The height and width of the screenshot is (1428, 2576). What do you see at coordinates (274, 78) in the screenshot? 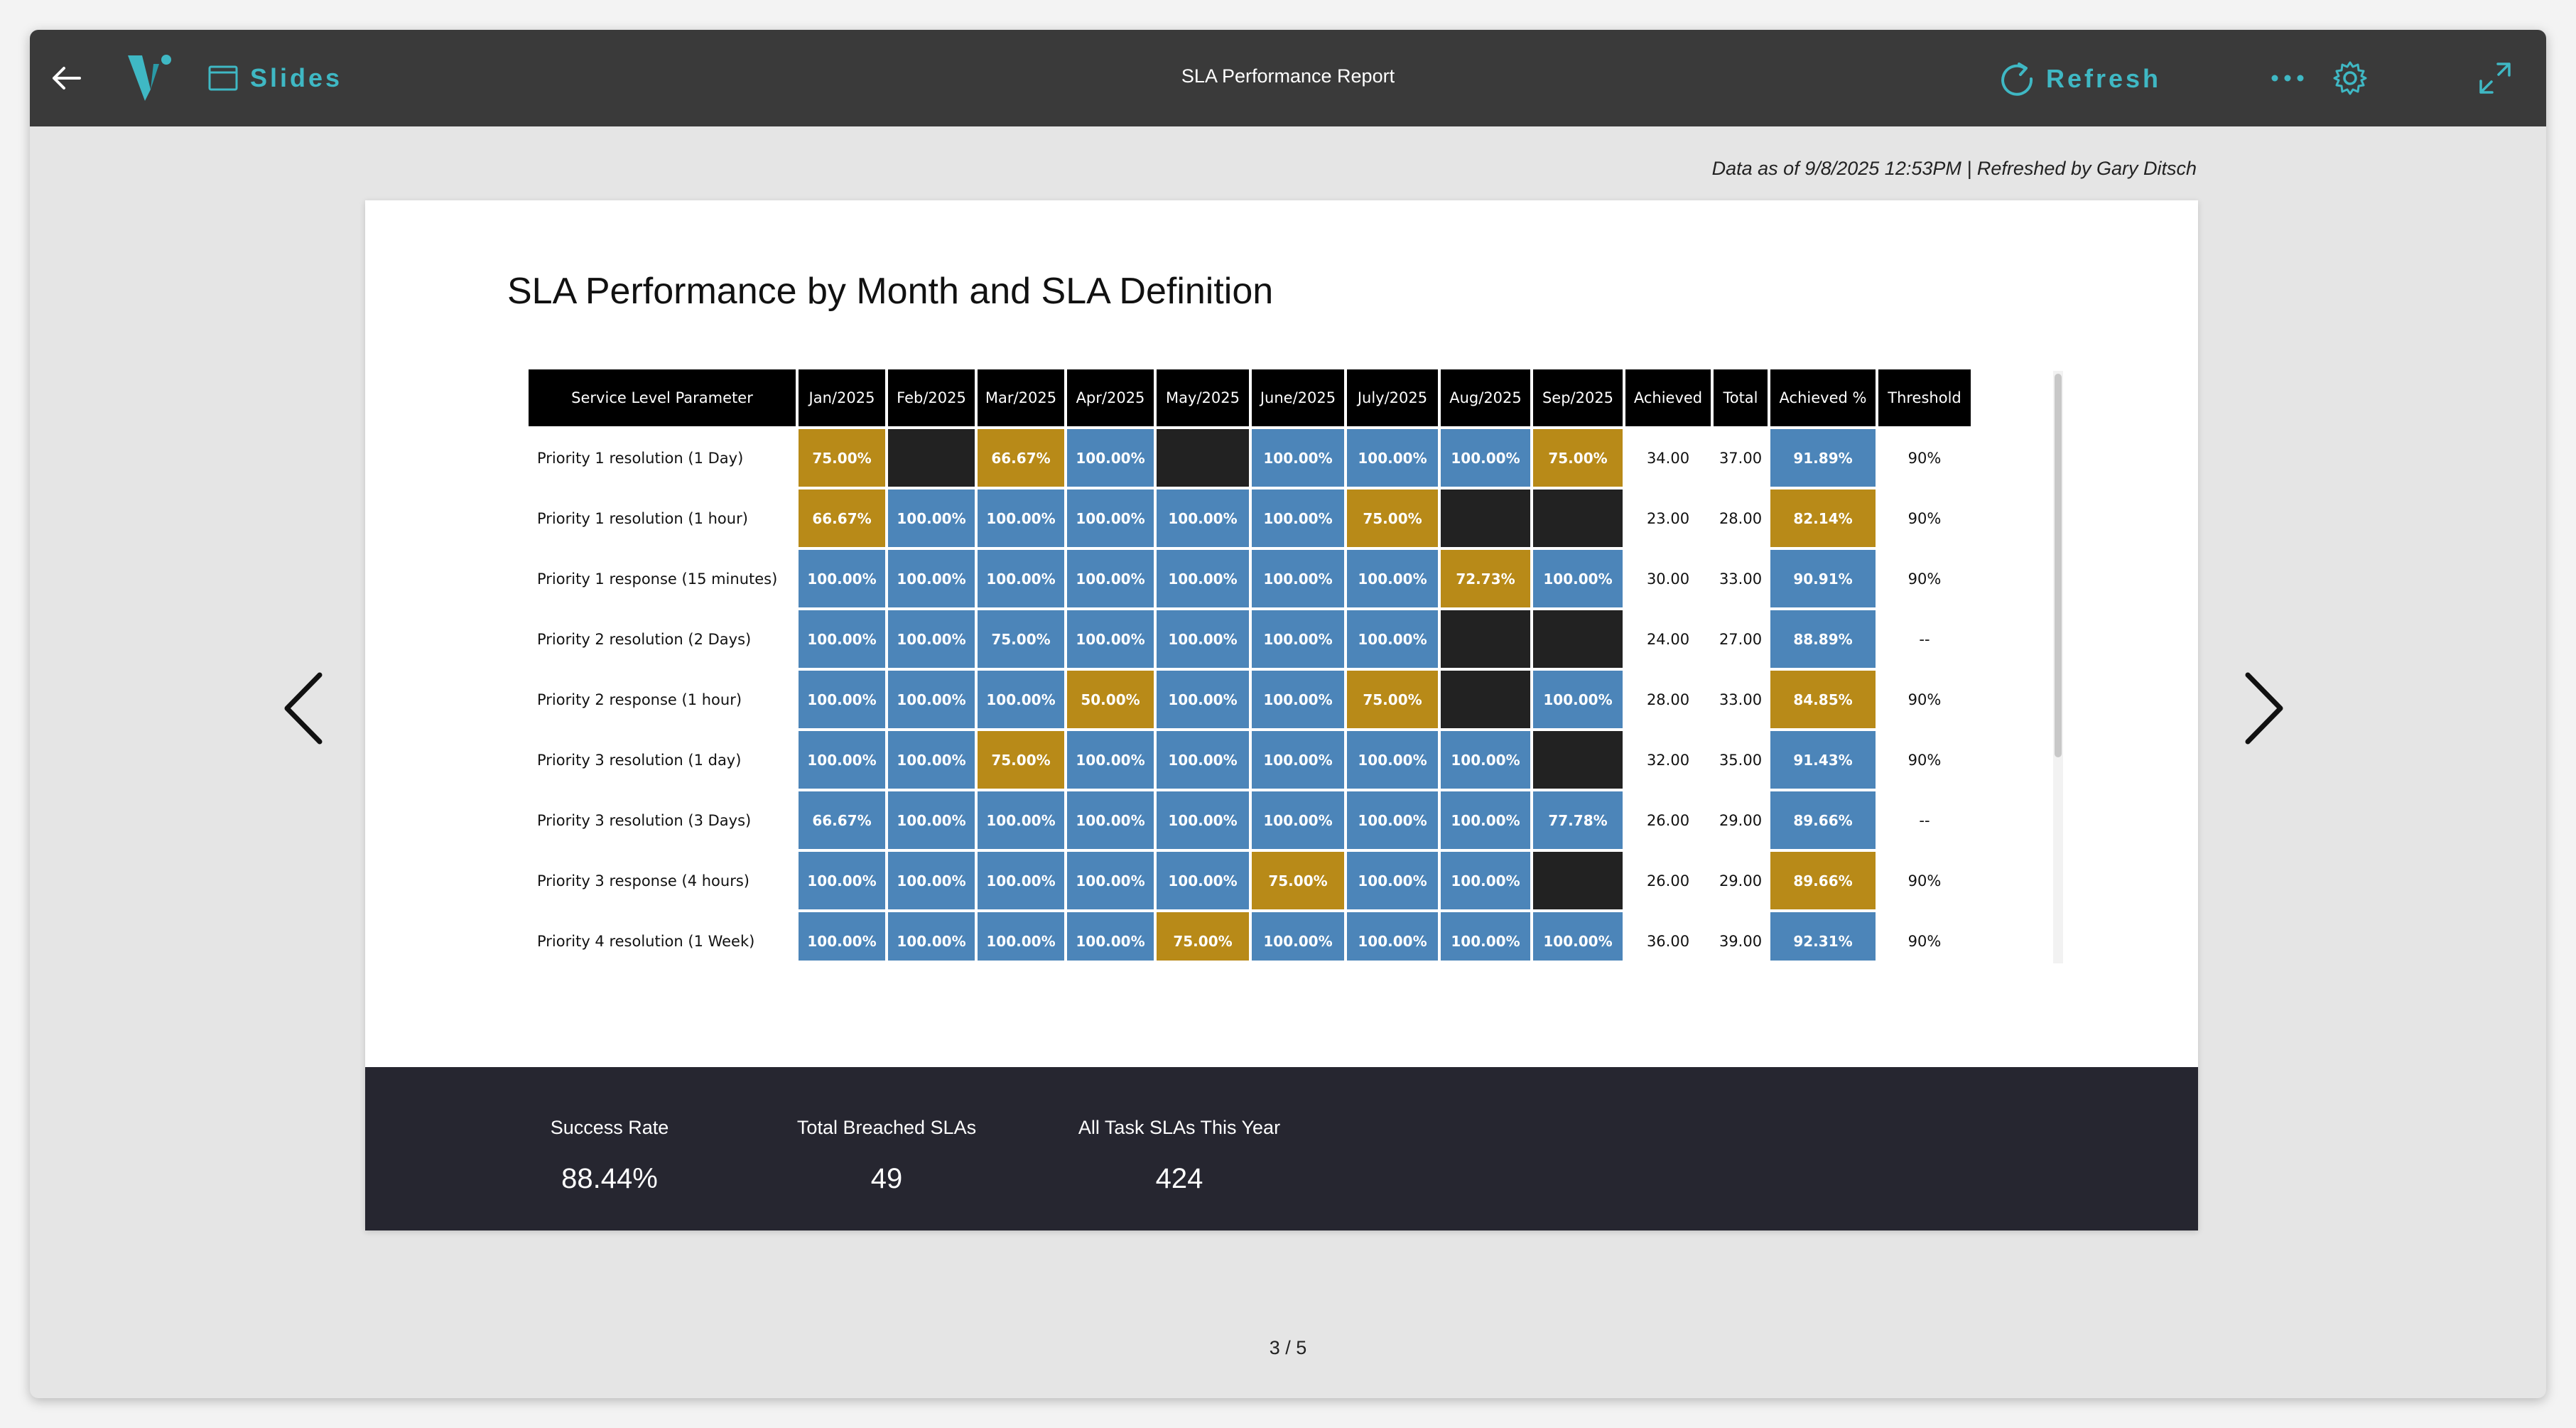
I see `slides-button: Slides` at bounding box center [274, 78].